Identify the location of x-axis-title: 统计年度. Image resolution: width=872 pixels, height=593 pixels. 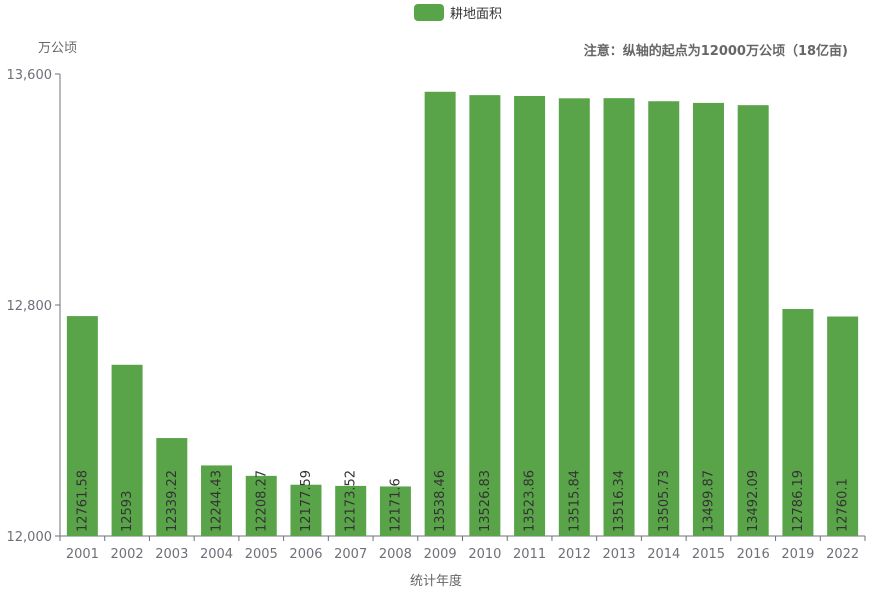
(435, 581).